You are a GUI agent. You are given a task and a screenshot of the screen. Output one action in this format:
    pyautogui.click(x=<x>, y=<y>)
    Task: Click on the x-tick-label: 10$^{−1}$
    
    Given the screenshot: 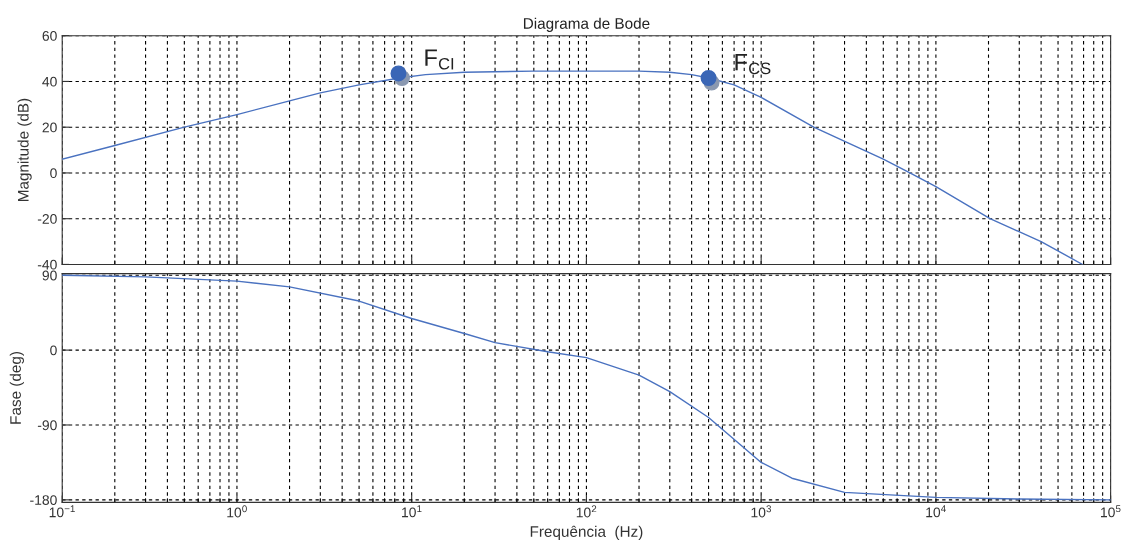 What is the action you would take?
    pyautogui.click(x=62, y=511)
    